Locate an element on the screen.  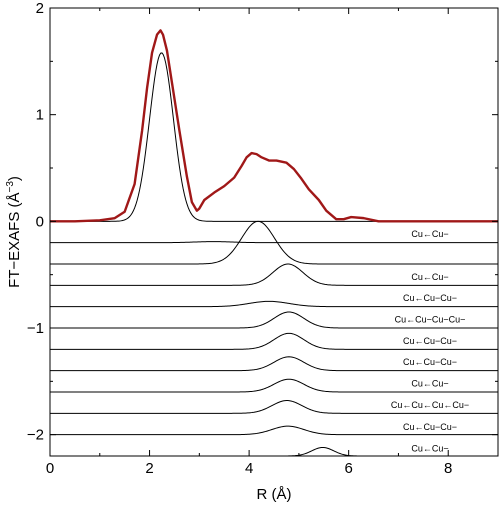
path-label-6: Cu←Cu−Cu− is located at coordinates (430, 341).